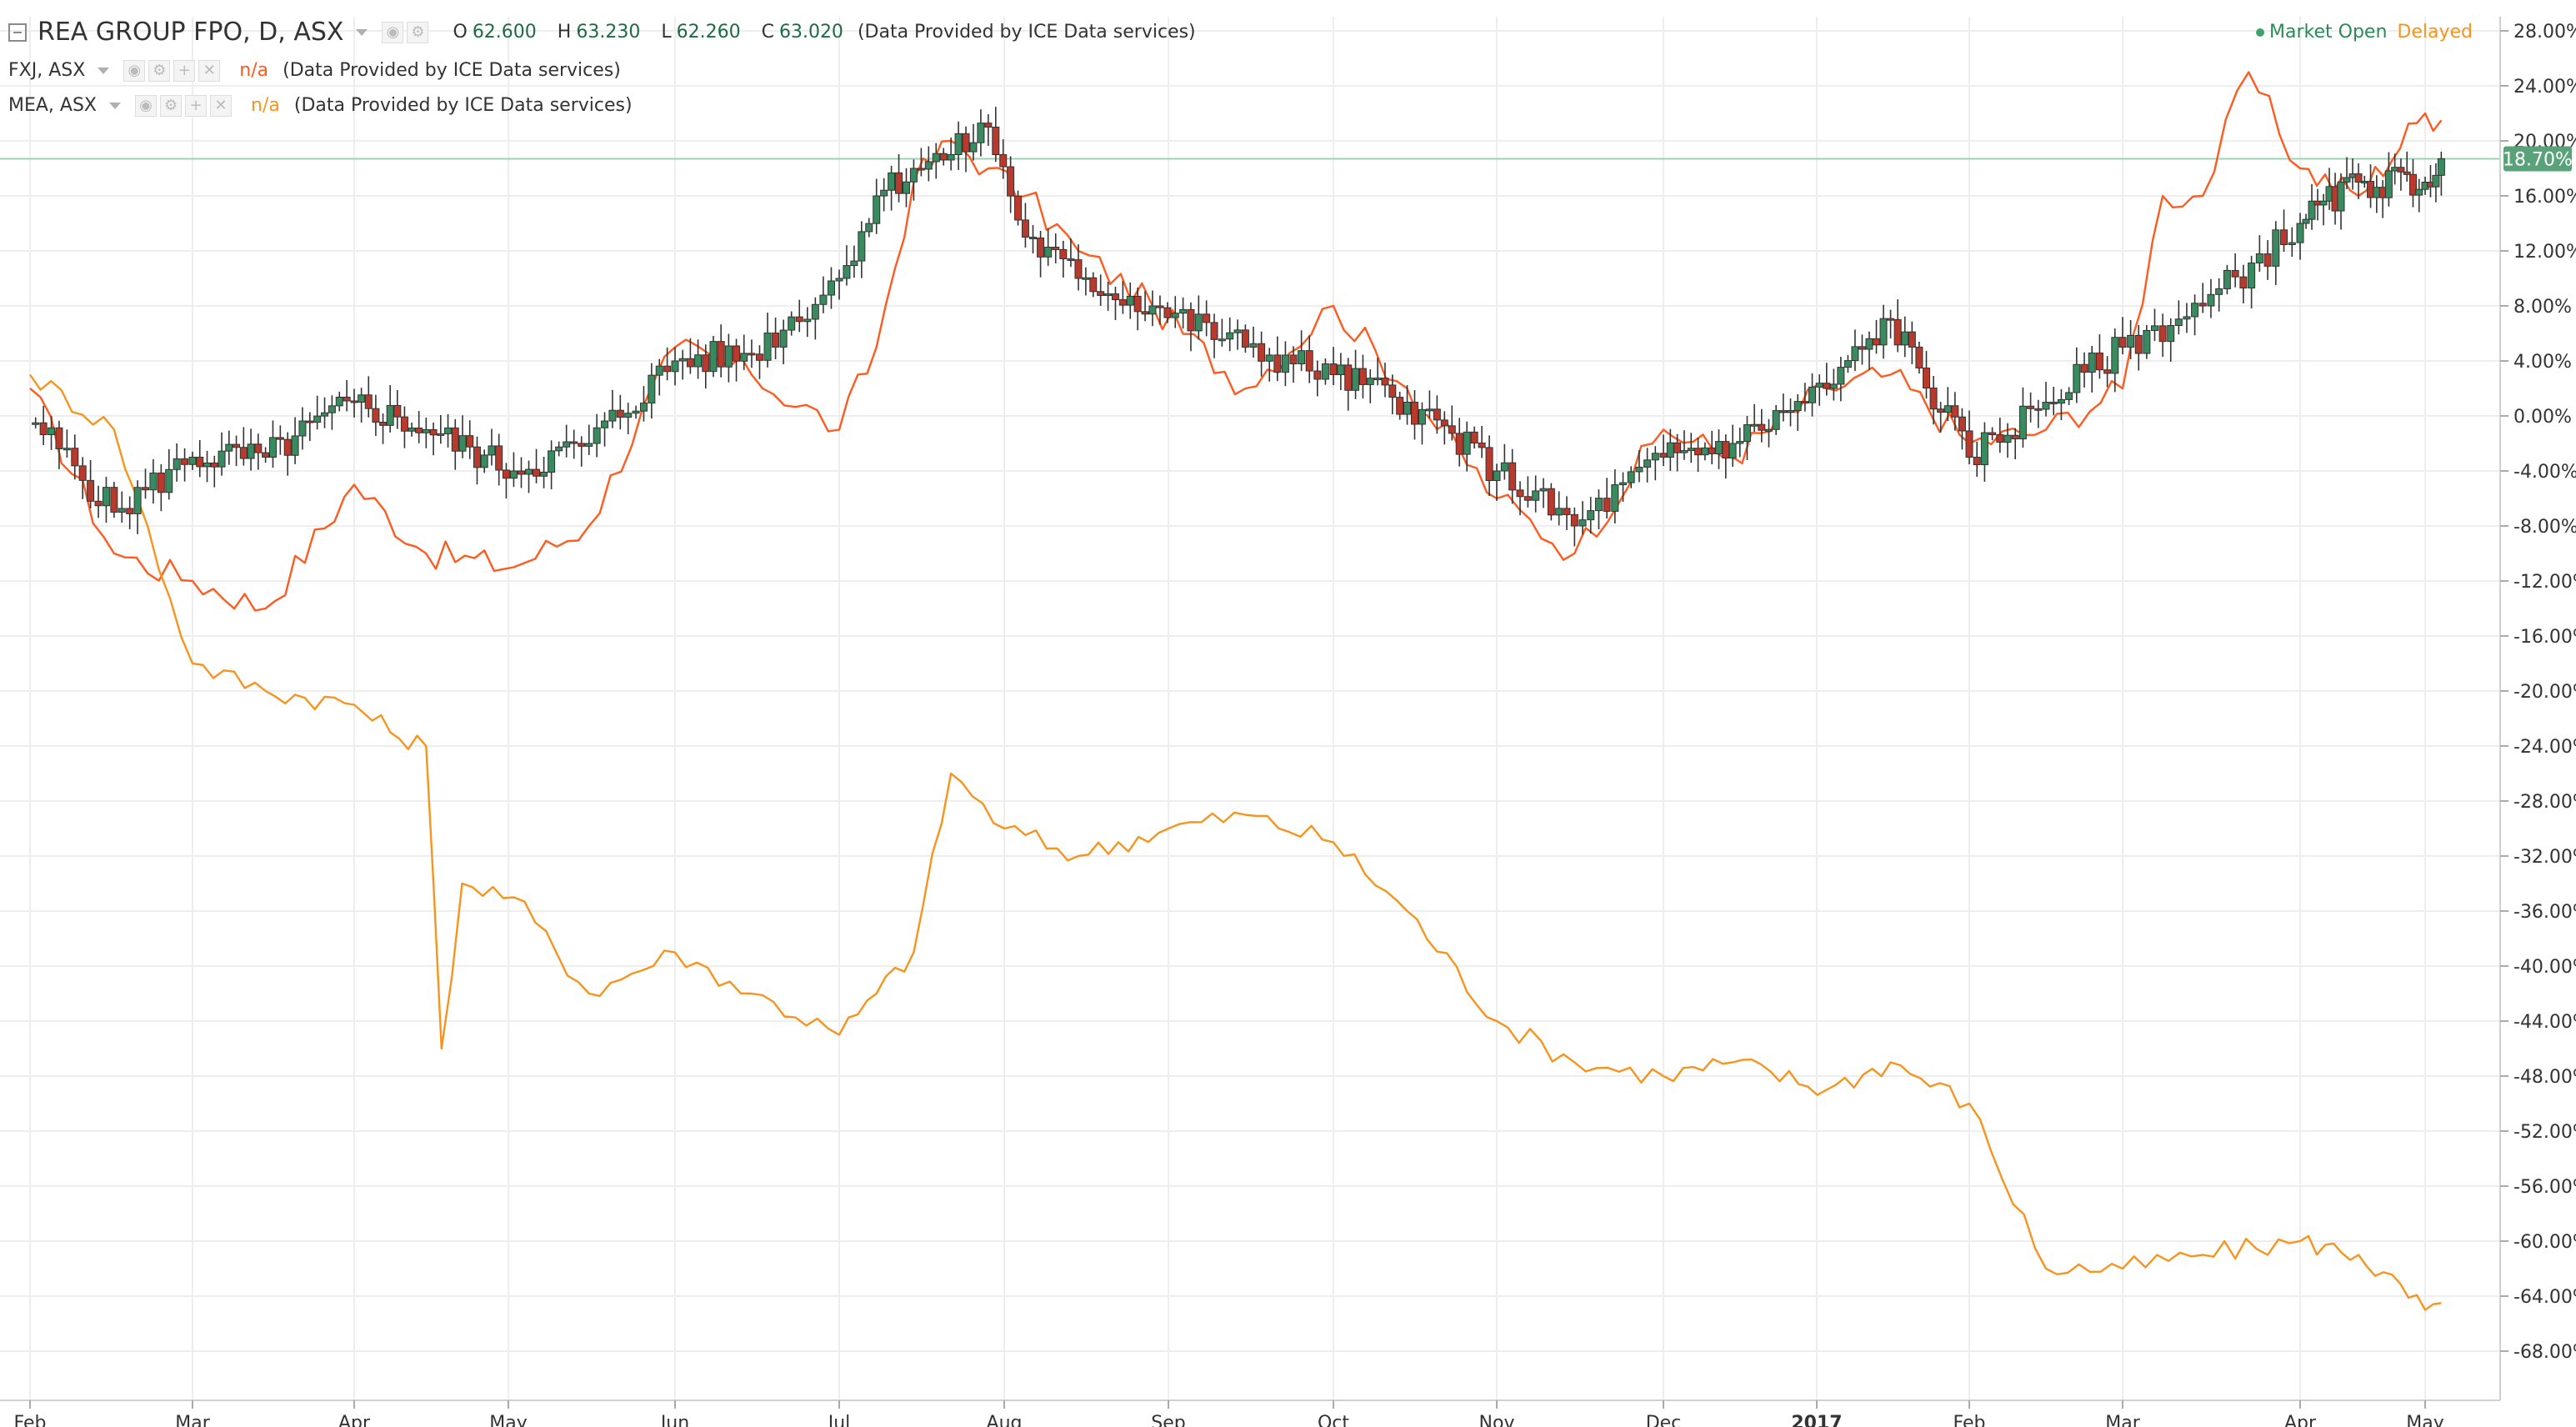 The width and height of the screenshot is (2576, 1427). I want to click on compare-value-mea: n/a, so click(266, 105).